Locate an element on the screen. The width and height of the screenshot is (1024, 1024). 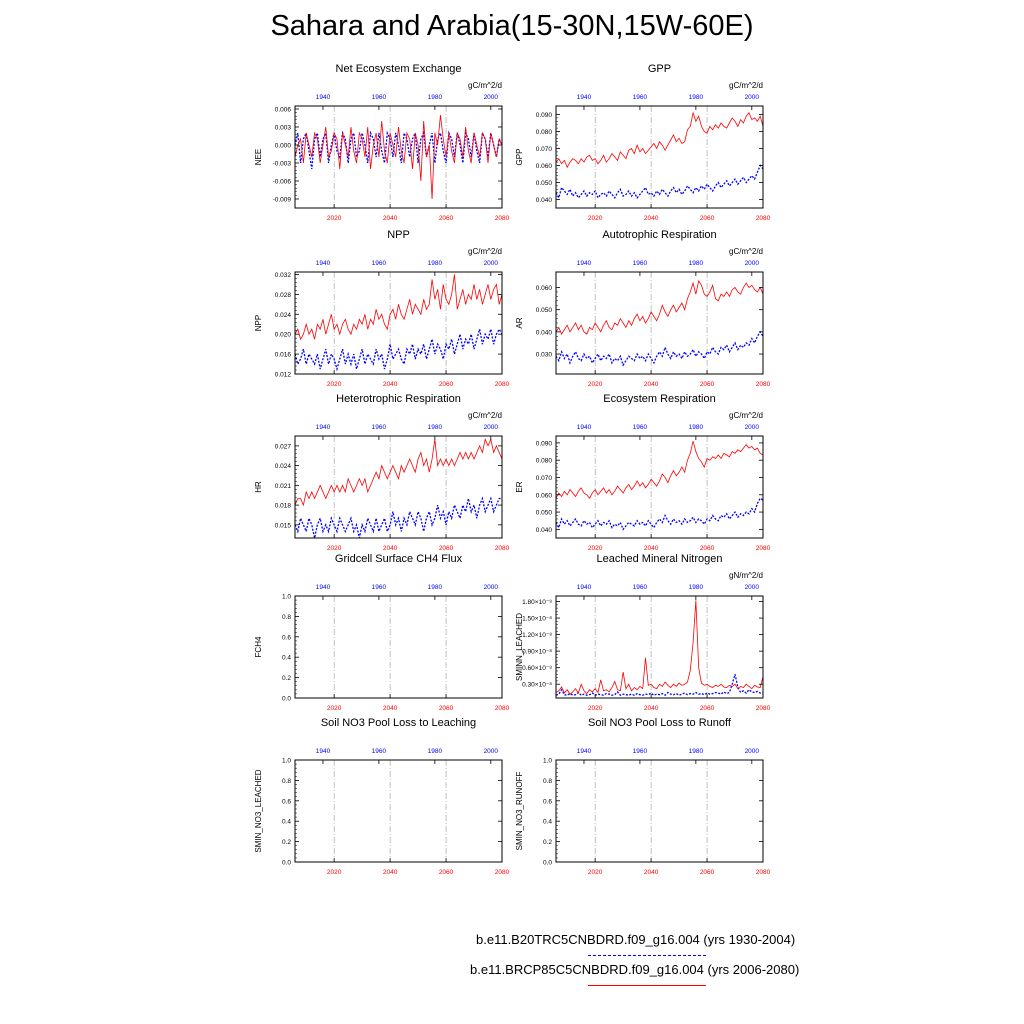
y-axis-label: SMIN_NO3_LEACHED is located at coordinates (258, 810).